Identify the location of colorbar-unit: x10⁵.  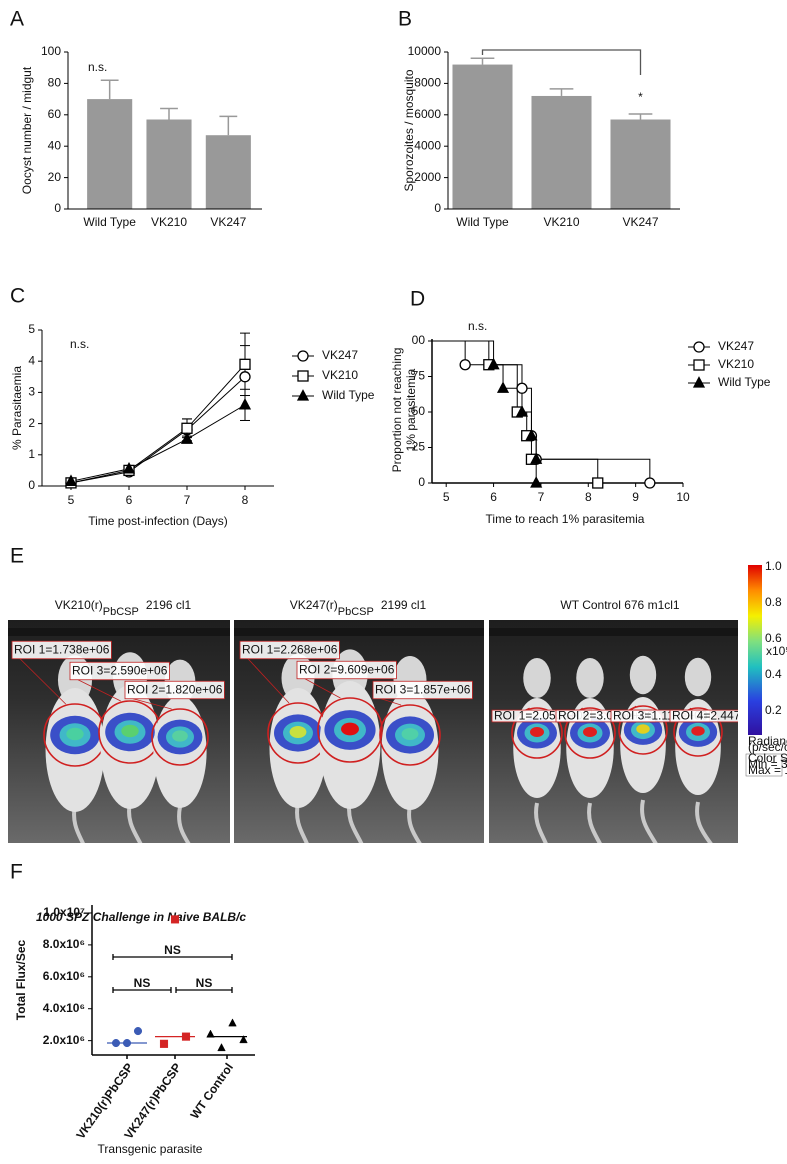
(776, 651).